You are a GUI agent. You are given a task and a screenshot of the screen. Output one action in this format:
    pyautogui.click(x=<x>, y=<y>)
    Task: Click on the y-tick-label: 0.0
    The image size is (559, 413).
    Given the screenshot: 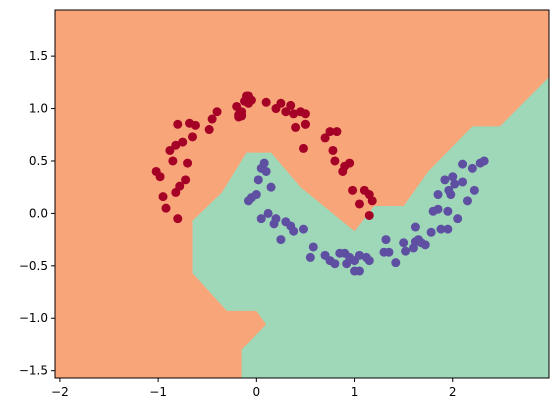 What is the action you would take?
    pyautogui.click(x=38, y=213)
    